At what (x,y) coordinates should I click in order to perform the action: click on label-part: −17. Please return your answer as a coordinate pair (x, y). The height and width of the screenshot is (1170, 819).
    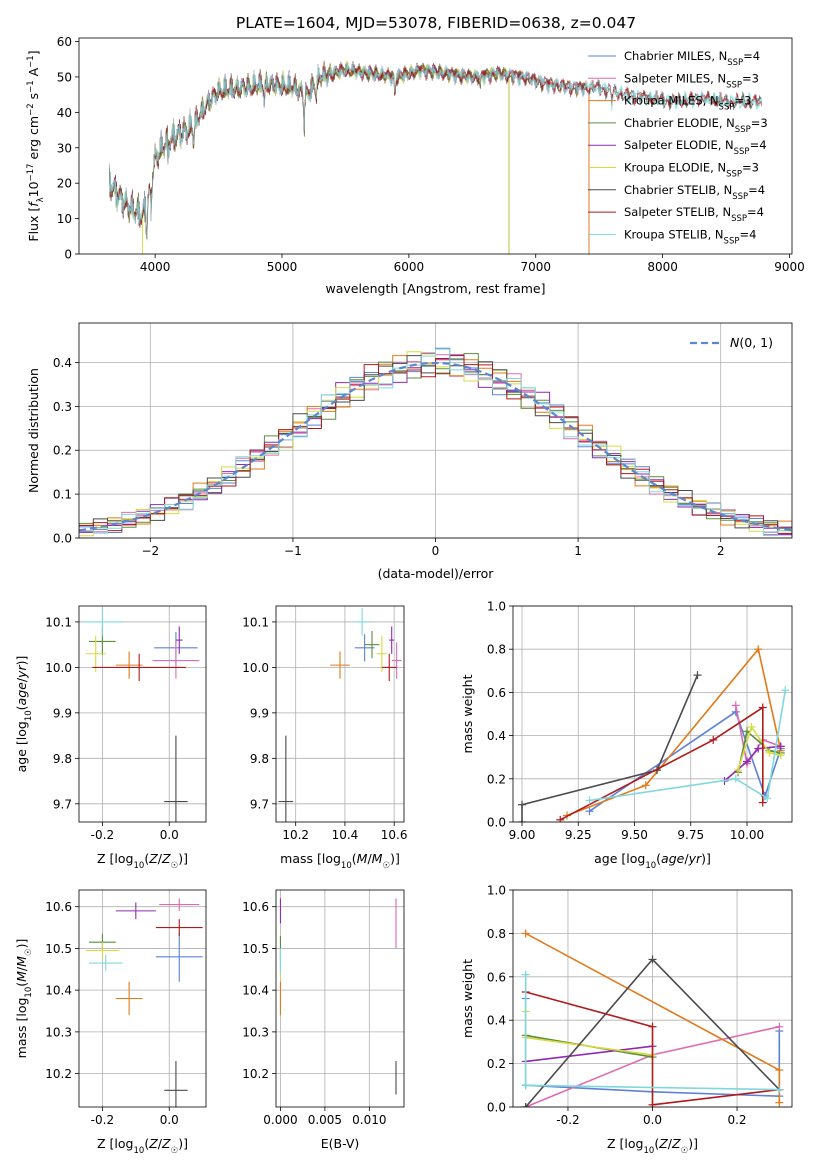
    Looking at the image, I should click on (31, 172).